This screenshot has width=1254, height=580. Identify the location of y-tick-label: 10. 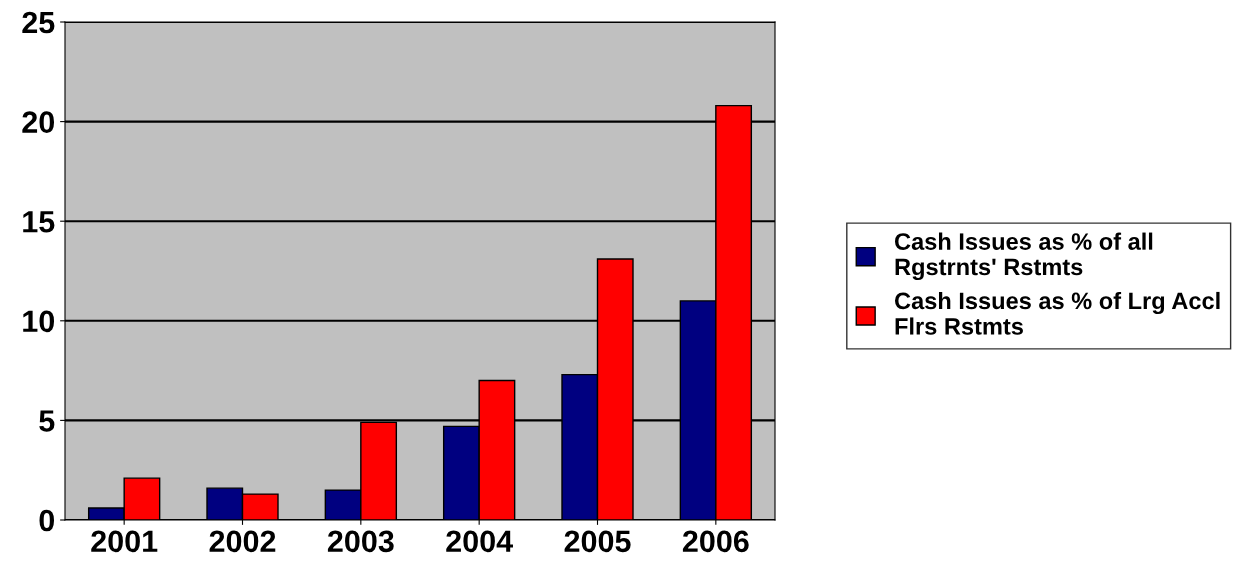
(39, 321).